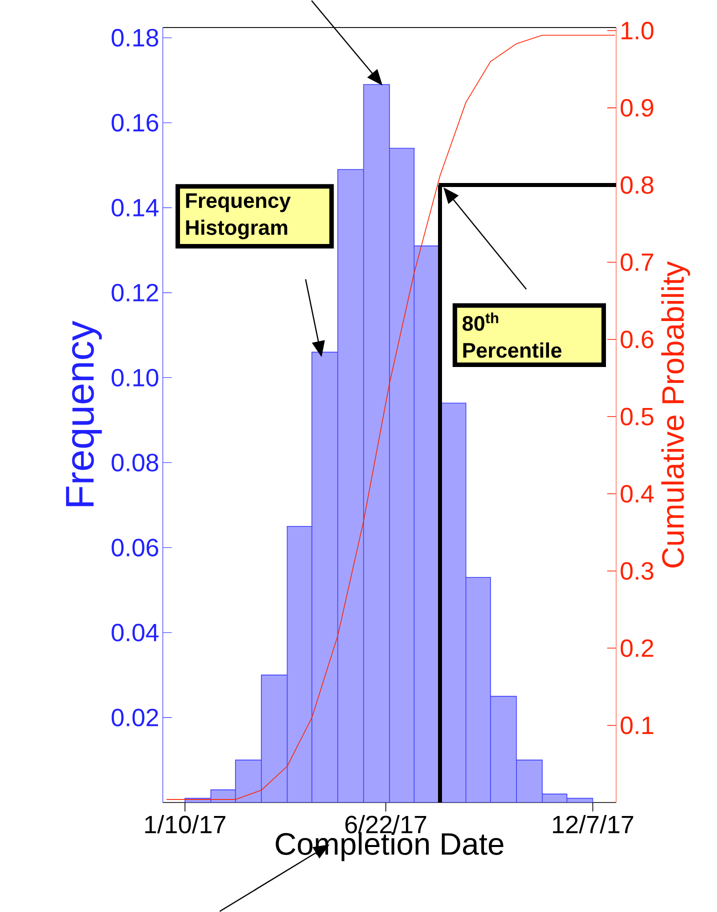 This screenshot has width=717, height=912. Describe the element at coordinates (637, 648) in the screenshot. I see `y2-tick-label: 0.2` at that location.